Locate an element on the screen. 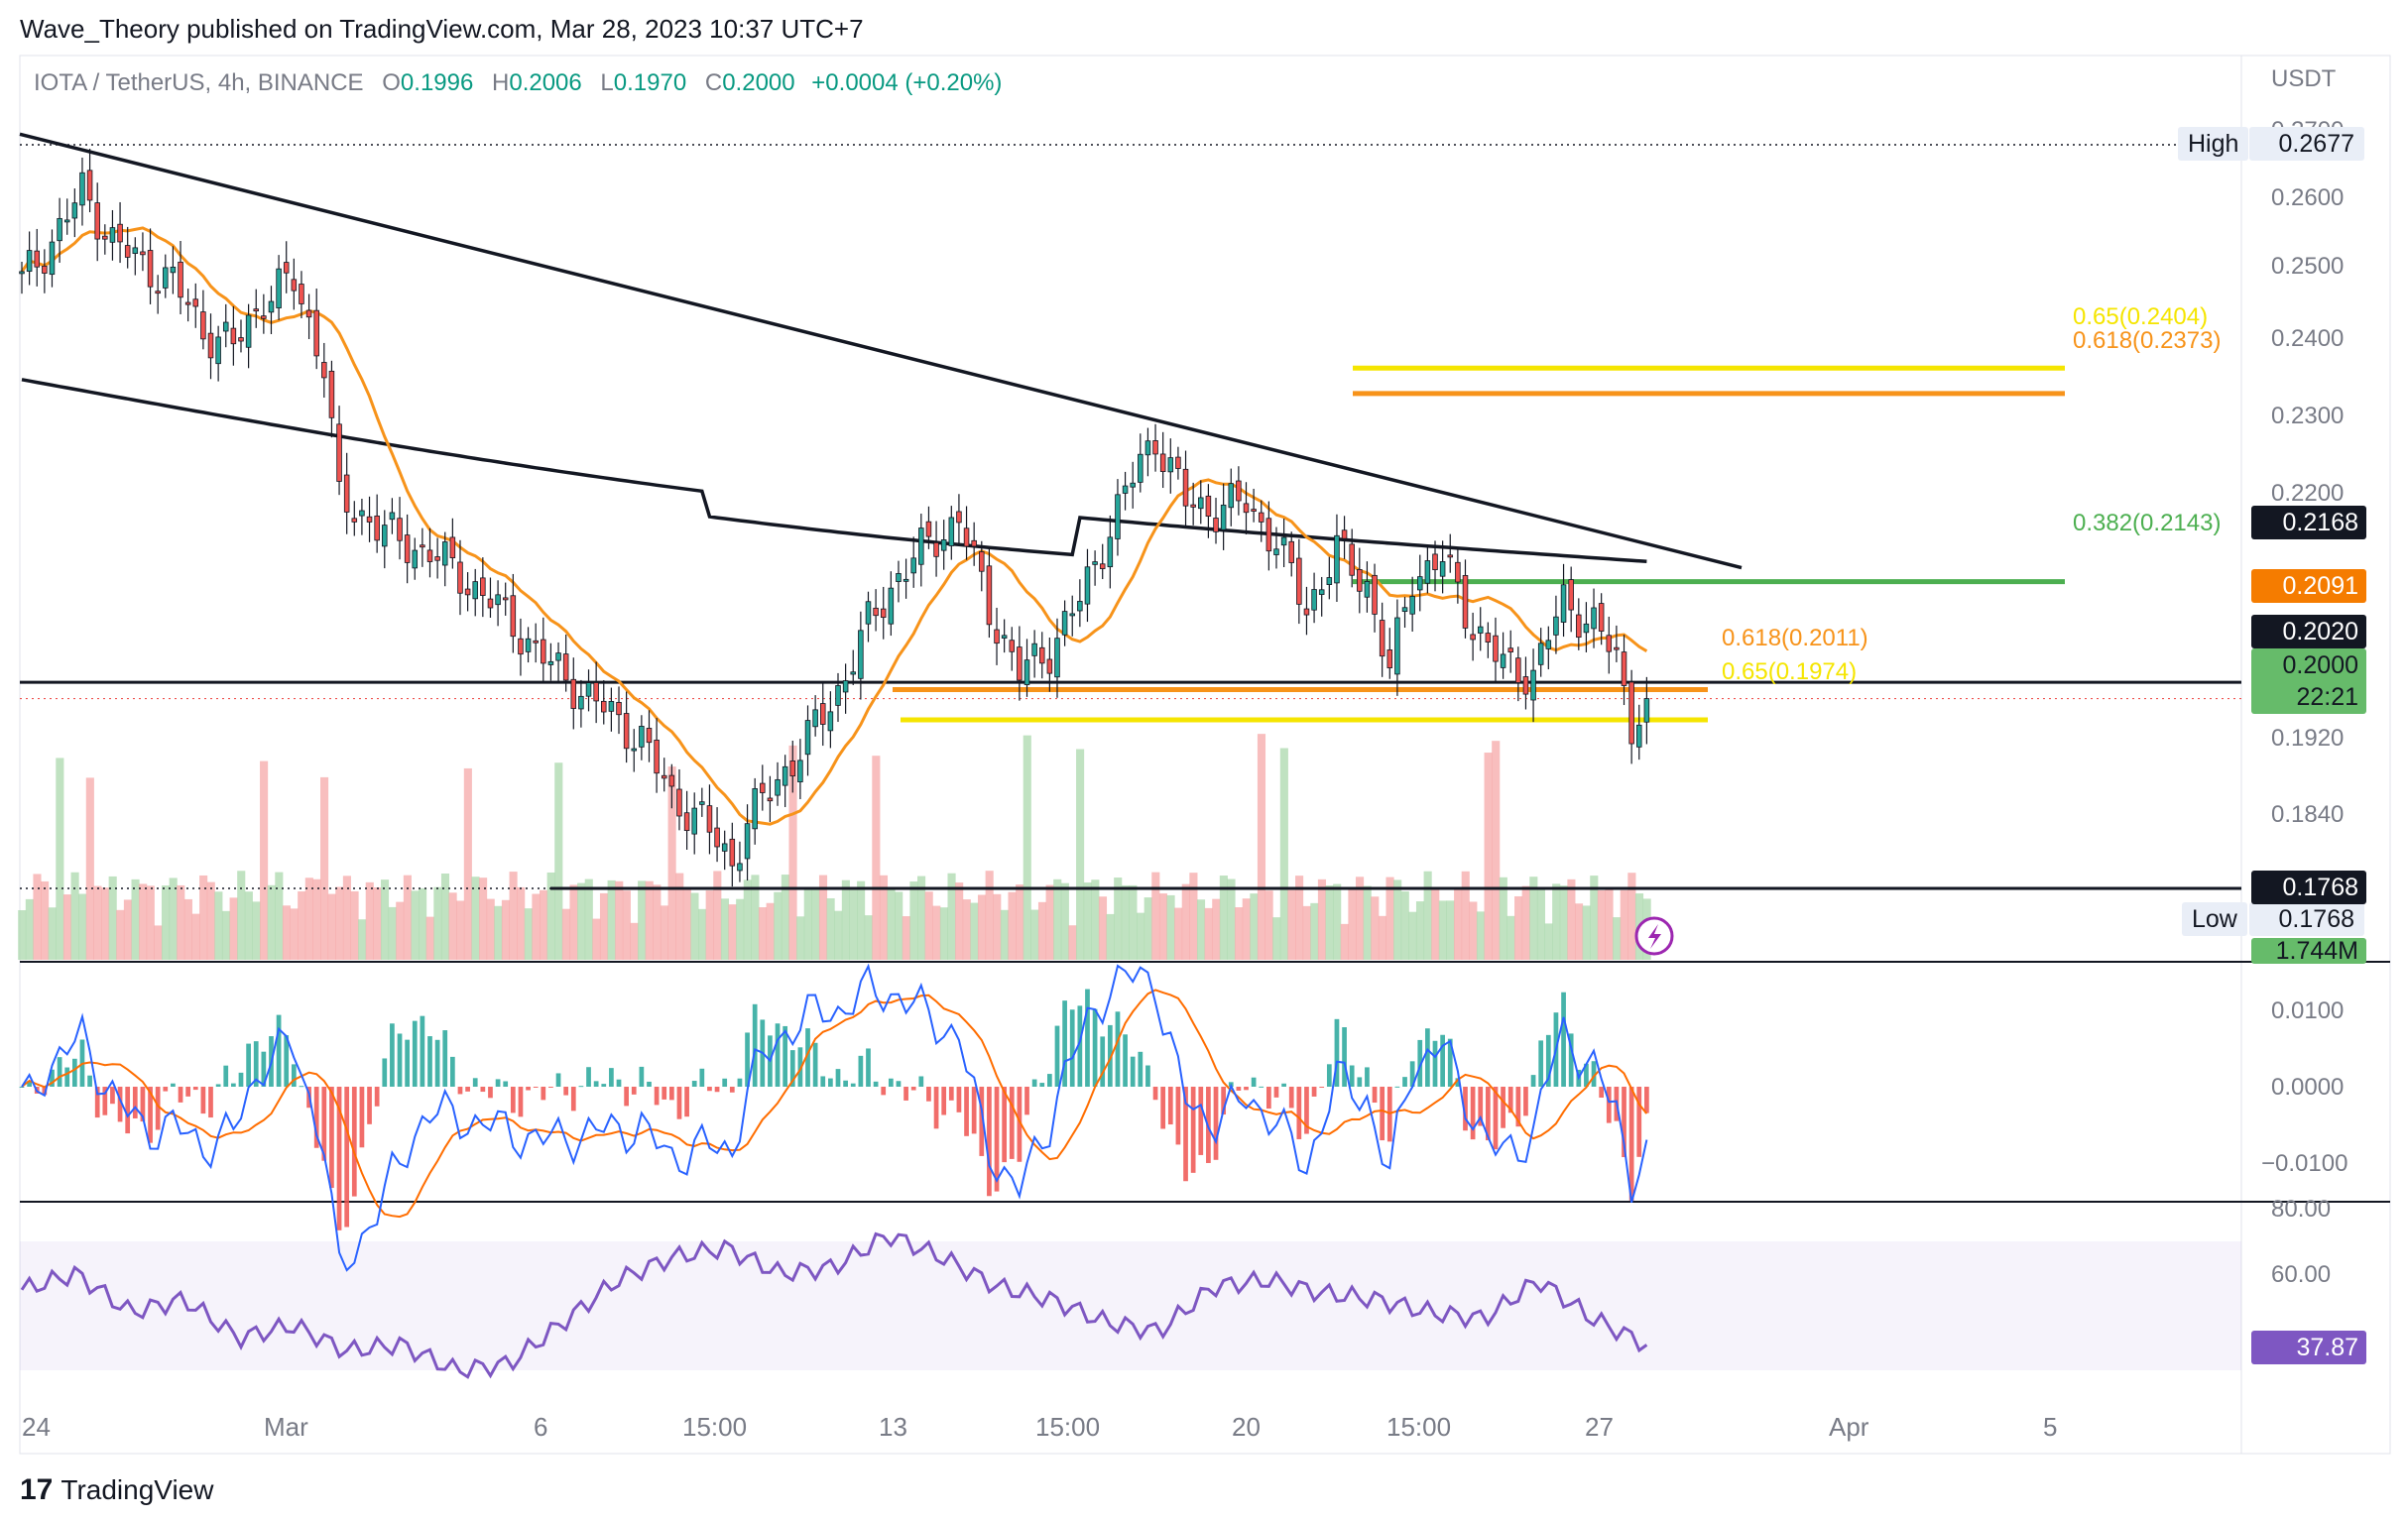 The image size is (2408, 1521). high-value: 0.2006 is located at coordinates (546, 82).